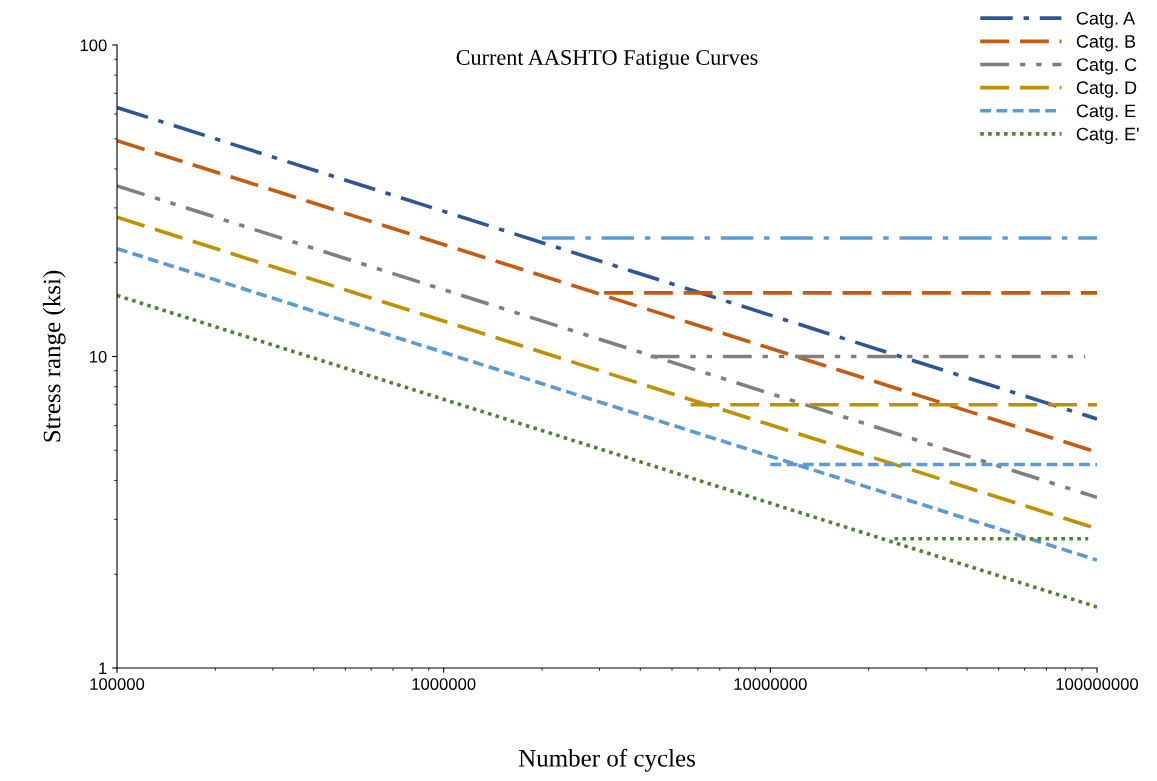 The image size is (1157, 781). I want to click on x-tick-label: 100000000, so click(1097, 684).